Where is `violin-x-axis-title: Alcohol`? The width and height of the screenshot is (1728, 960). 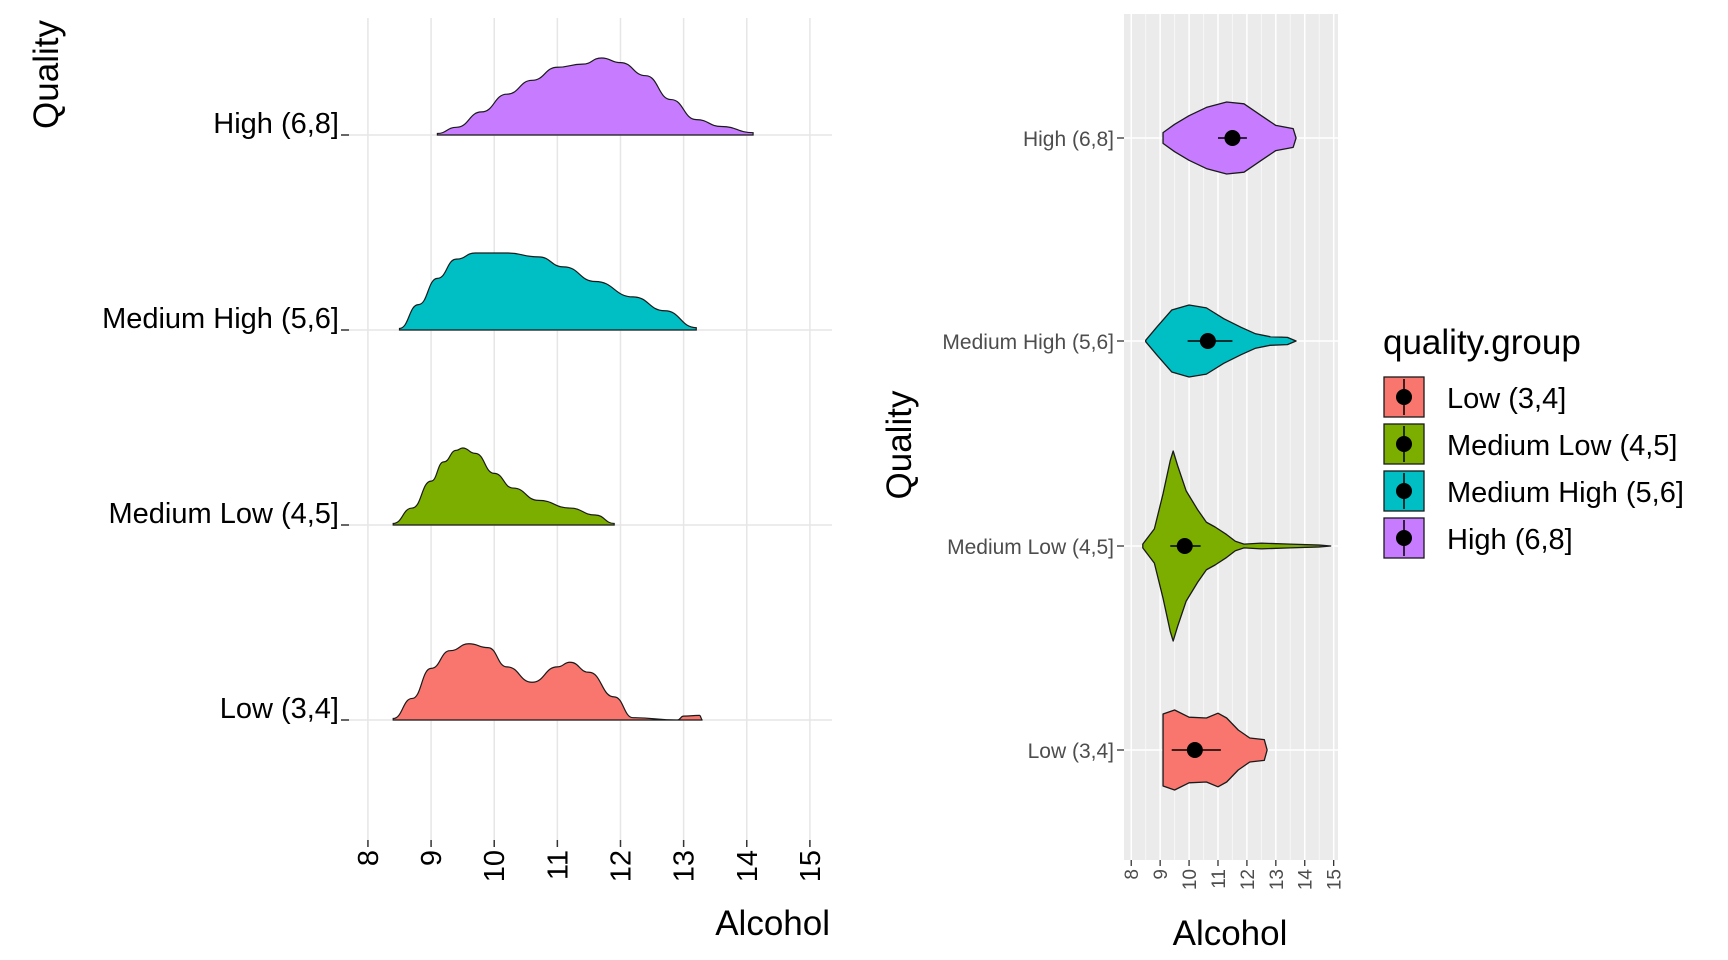 violin-x-axis-title: Alcohol is located at coordinates (1230, 933).